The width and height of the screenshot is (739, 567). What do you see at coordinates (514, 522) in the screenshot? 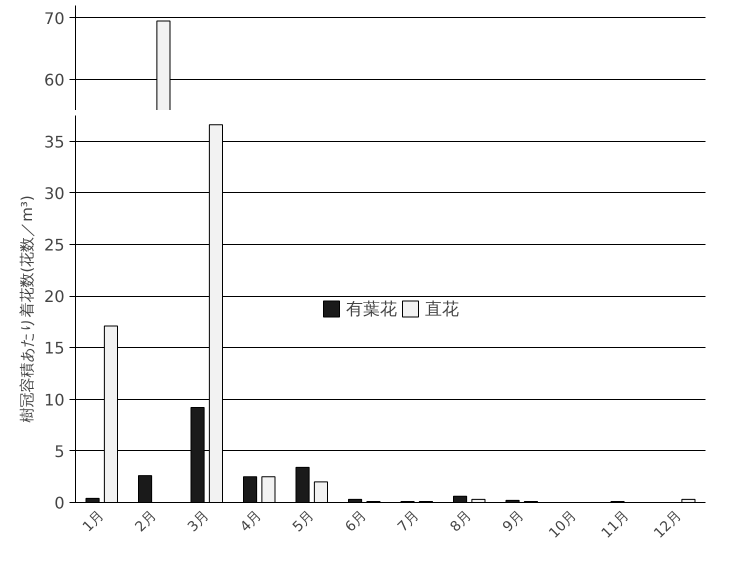
I see `x-tick-label: 9月` at bounding box center [514, 522].